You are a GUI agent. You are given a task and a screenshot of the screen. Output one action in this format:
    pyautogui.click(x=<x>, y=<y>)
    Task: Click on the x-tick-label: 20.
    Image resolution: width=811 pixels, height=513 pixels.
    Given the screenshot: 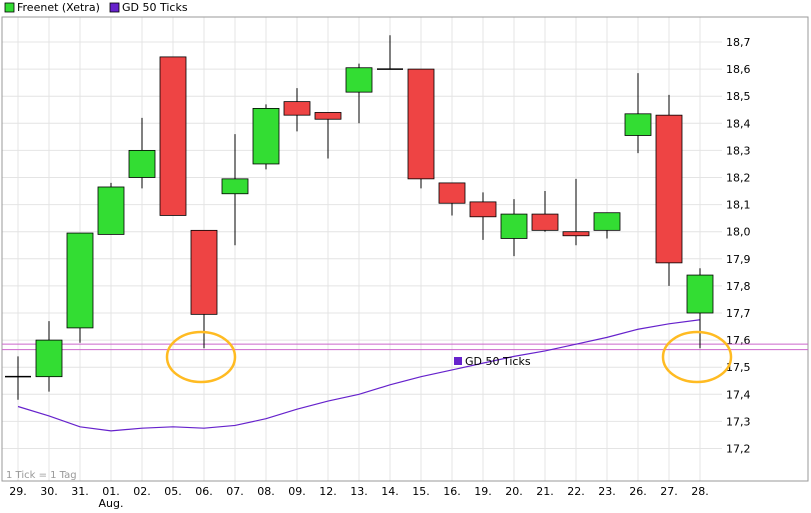 What is the action you would take?
    pyautogui.click(x=514, y=491)
    